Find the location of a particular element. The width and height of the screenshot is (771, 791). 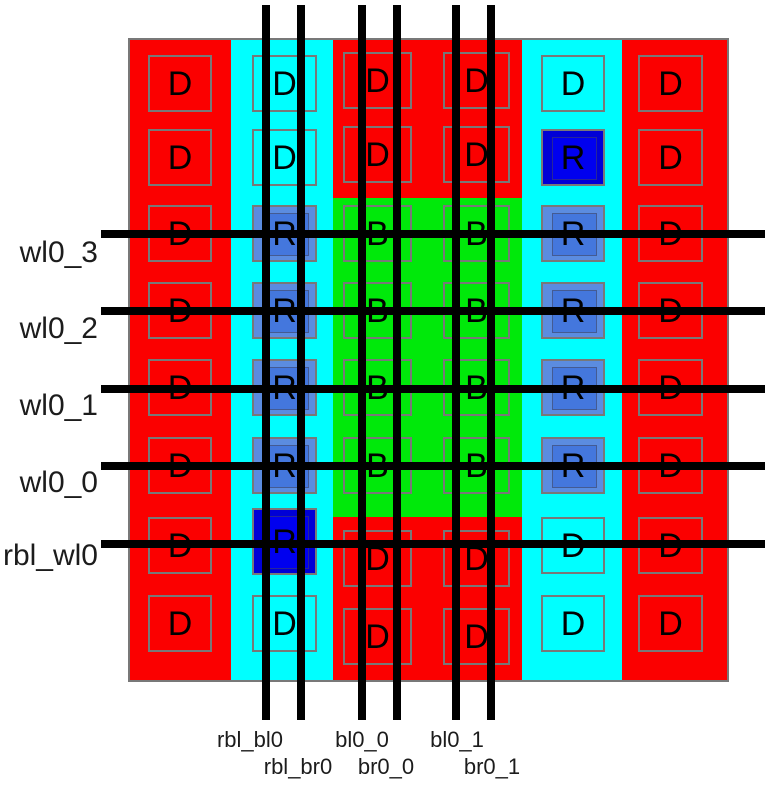

bitline-label-br0_0: br0_0 is located at coordinates (386, 766).